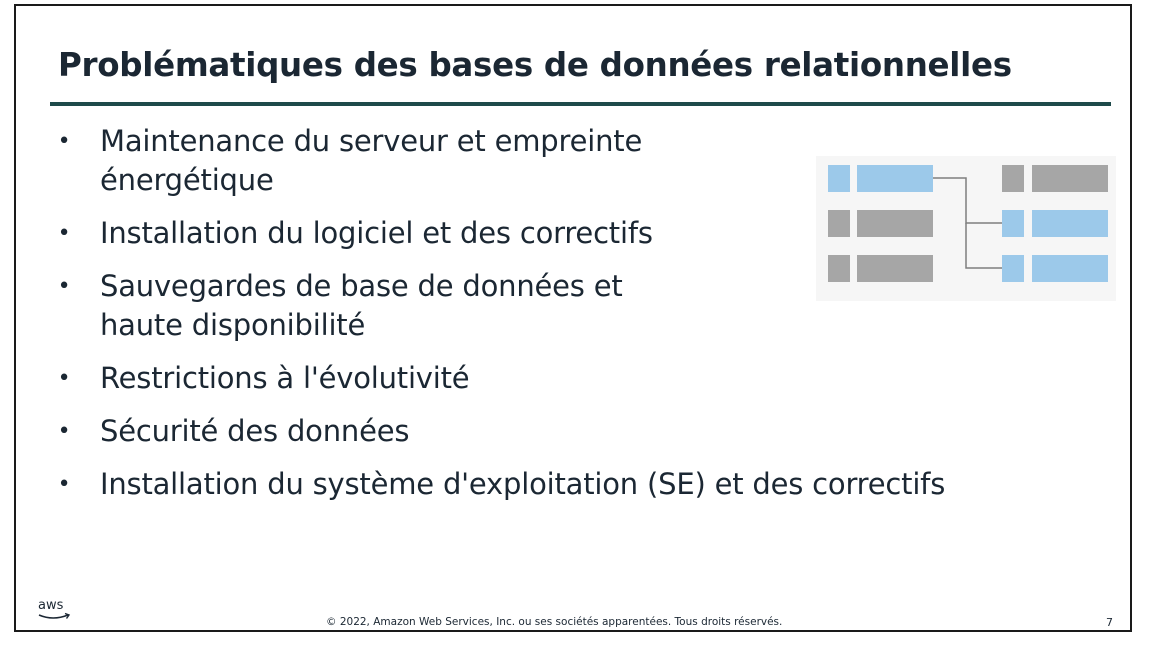  I want to click on aws-logo: aws, so click(57, 612).